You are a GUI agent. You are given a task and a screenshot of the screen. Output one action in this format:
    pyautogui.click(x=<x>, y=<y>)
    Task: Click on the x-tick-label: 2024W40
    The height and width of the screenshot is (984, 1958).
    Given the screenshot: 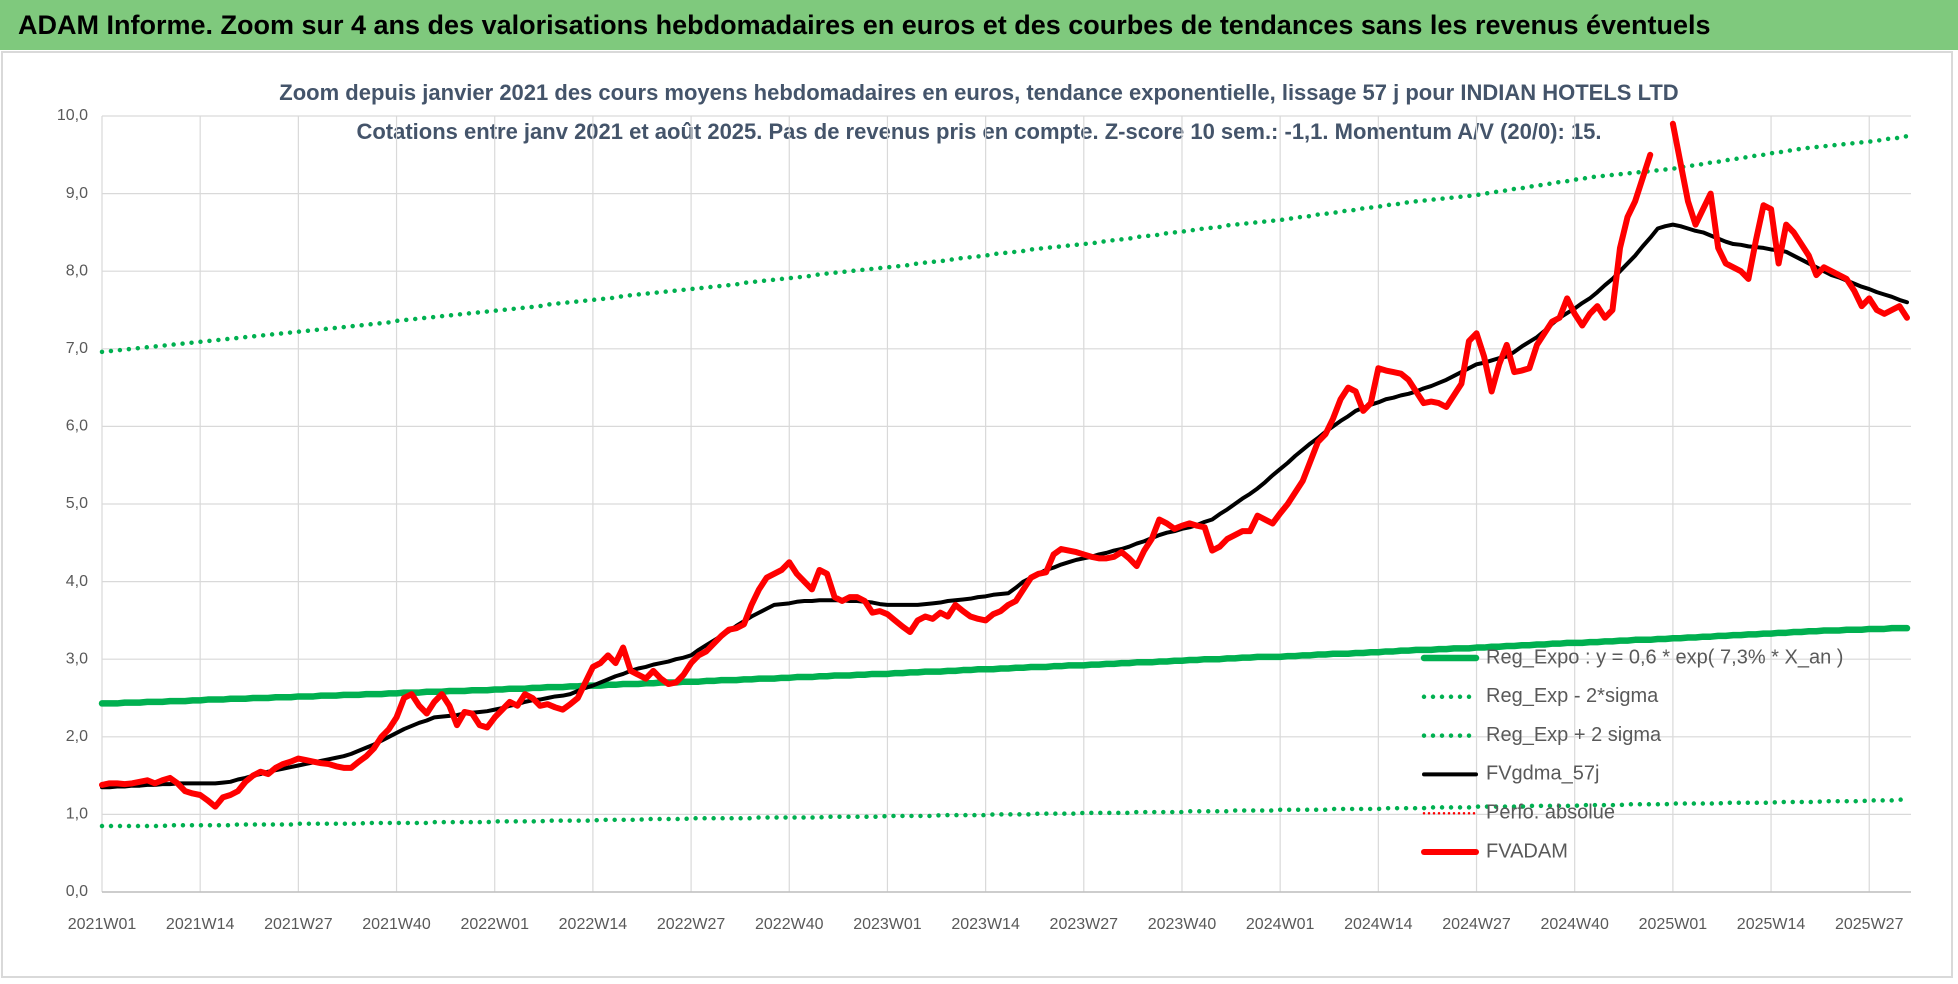 What is the action you would take?
    pyautogui.click(x=1574, y=924)
    